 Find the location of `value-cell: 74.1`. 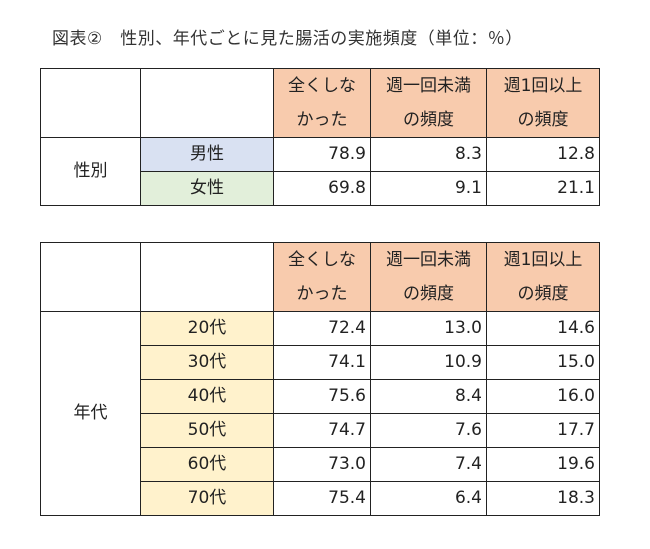

value-cell: 74.1 is located at coordinates (322, 362).